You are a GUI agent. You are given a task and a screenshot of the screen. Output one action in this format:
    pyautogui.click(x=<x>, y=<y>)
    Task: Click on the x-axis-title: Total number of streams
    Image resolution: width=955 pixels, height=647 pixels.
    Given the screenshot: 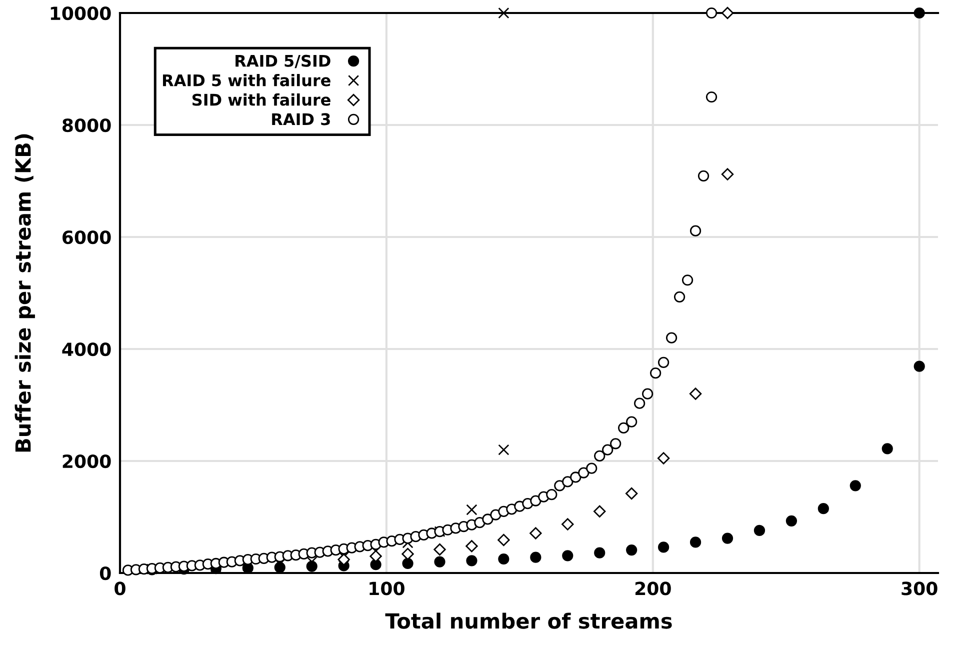 What is the action you would take?
    pyautogui.click(x=528, y=620)
    